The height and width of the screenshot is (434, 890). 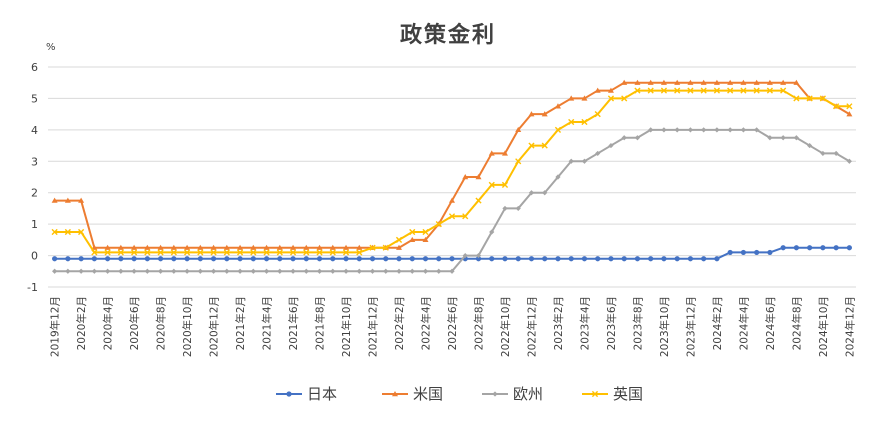 I want to click on chart-title: 政策金利, so click(x=448, y=35).